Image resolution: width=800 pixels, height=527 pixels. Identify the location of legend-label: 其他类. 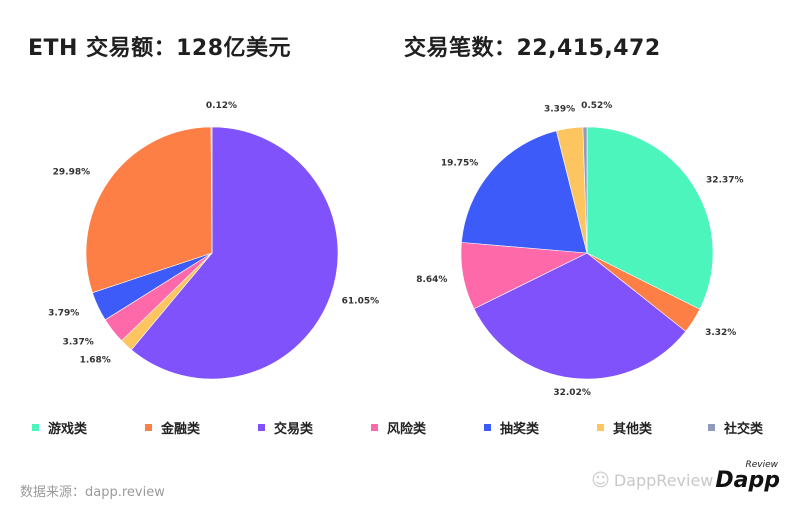
(633, 429).